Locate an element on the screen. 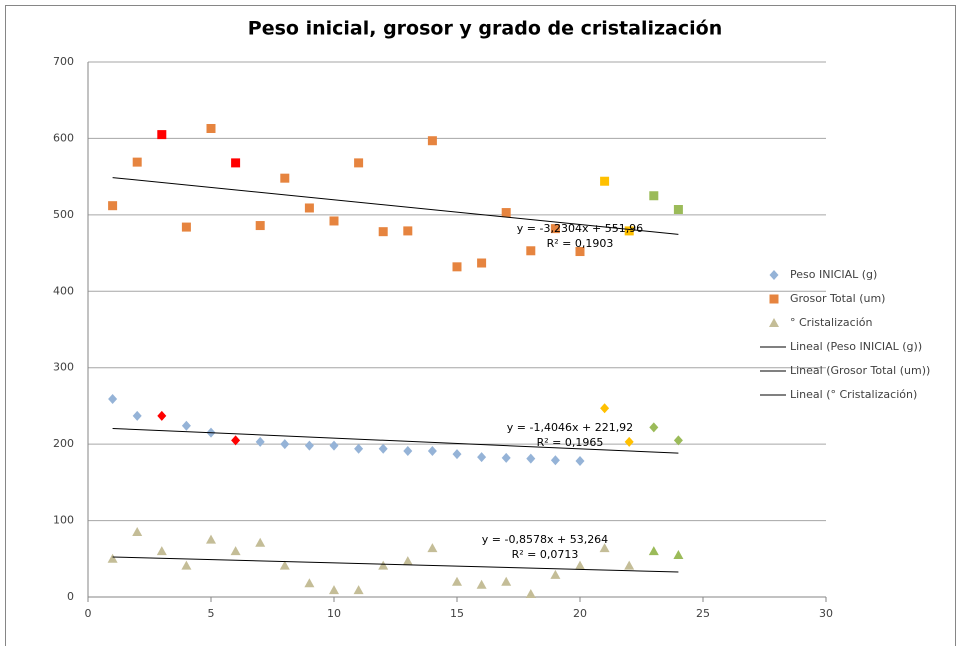 Image resolution: width=961 pixels, height=646 pixels. x-tick-label: 20 is located at coordinates (580, 613).